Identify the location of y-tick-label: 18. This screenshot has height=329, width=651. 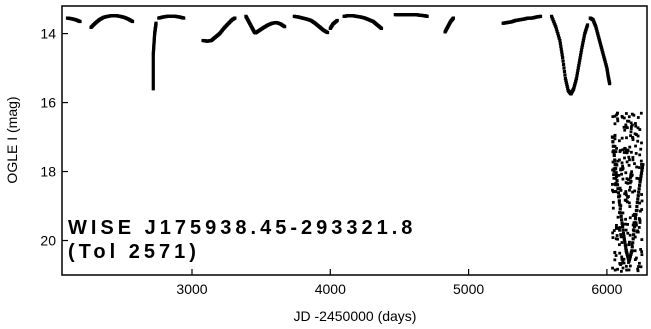
(48, 172).